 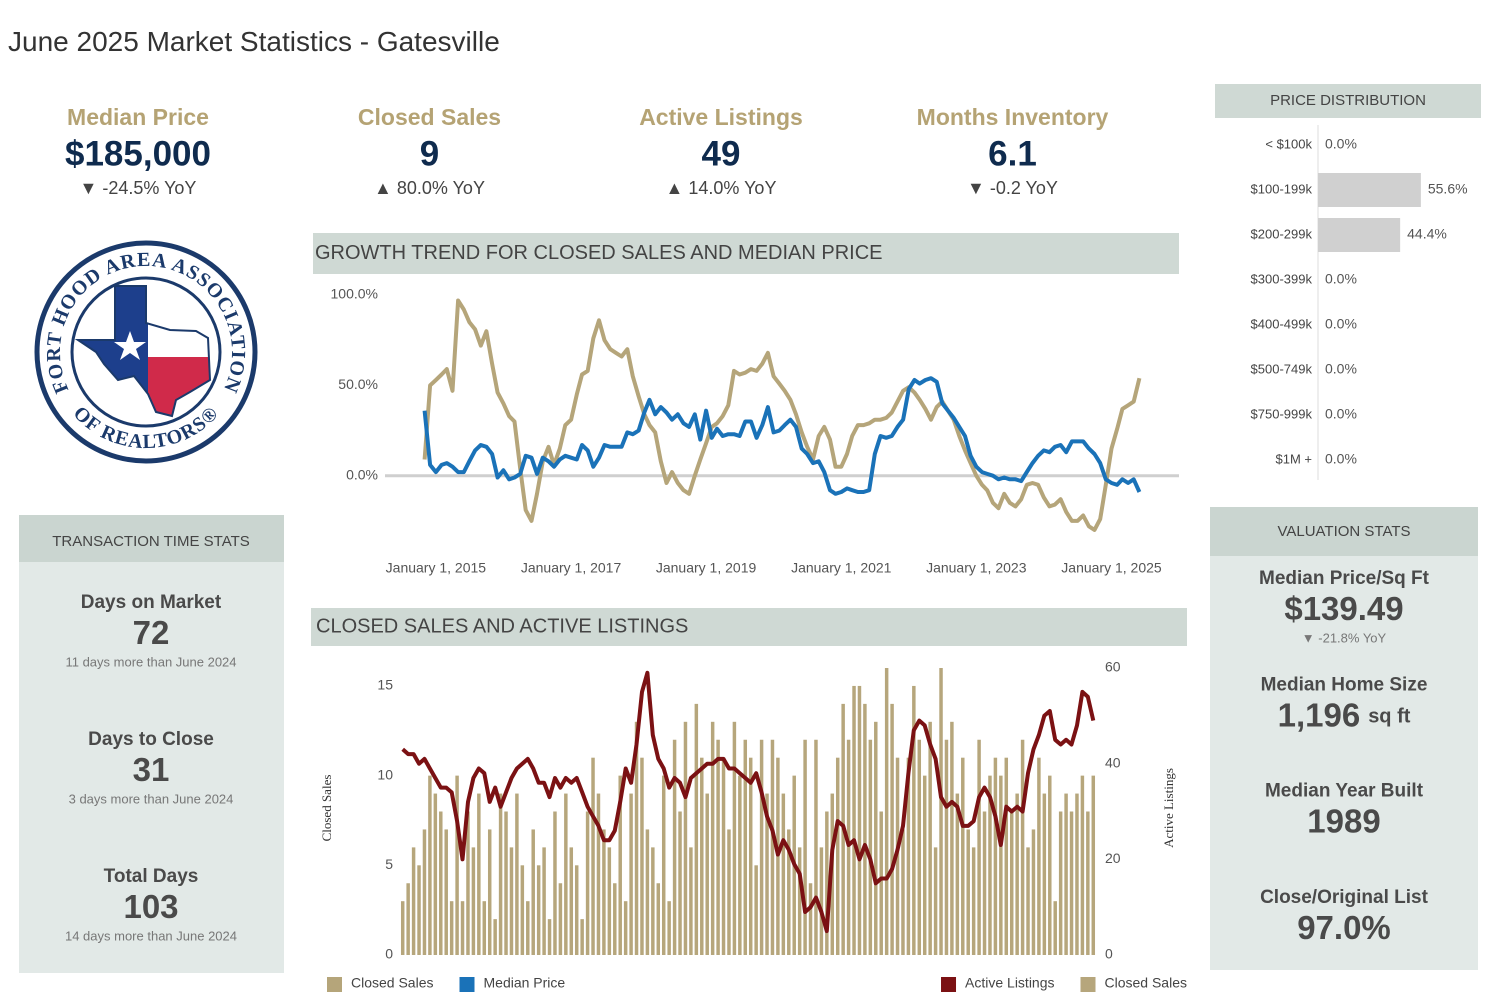 I want to click on chart-header, so click(x=749, y=627).